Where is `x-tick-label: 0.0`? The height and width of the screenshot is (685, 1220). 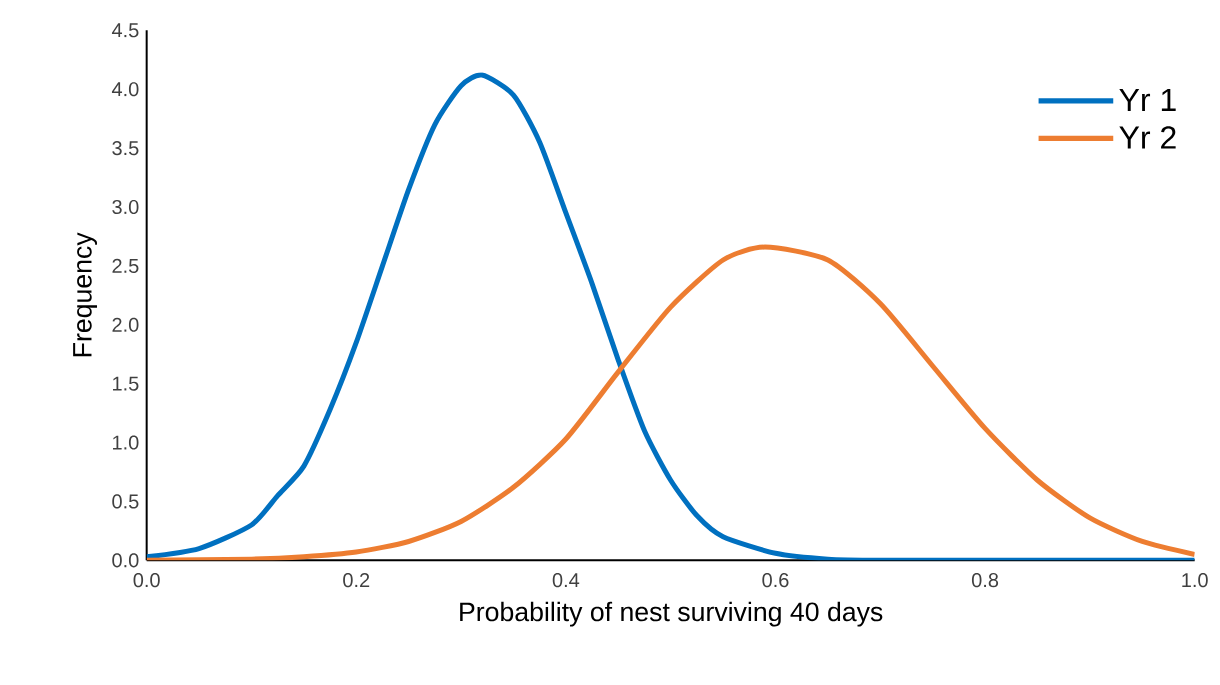 x-tick-label: 0.0 is located at coordinates (146, 580).